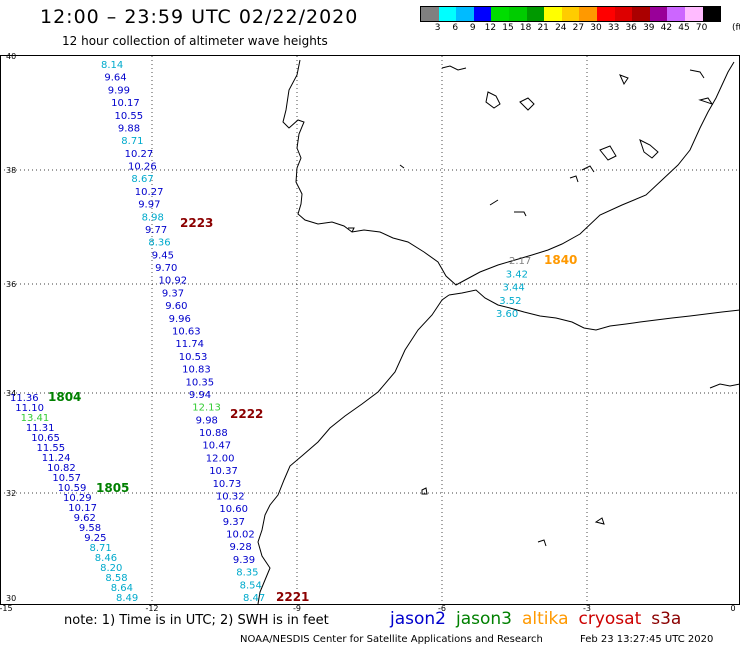  What do you see at coordinates (166, 268) in the screenshot?
I see `wave-height-value: 9.70` at bounding box center [166, 268].